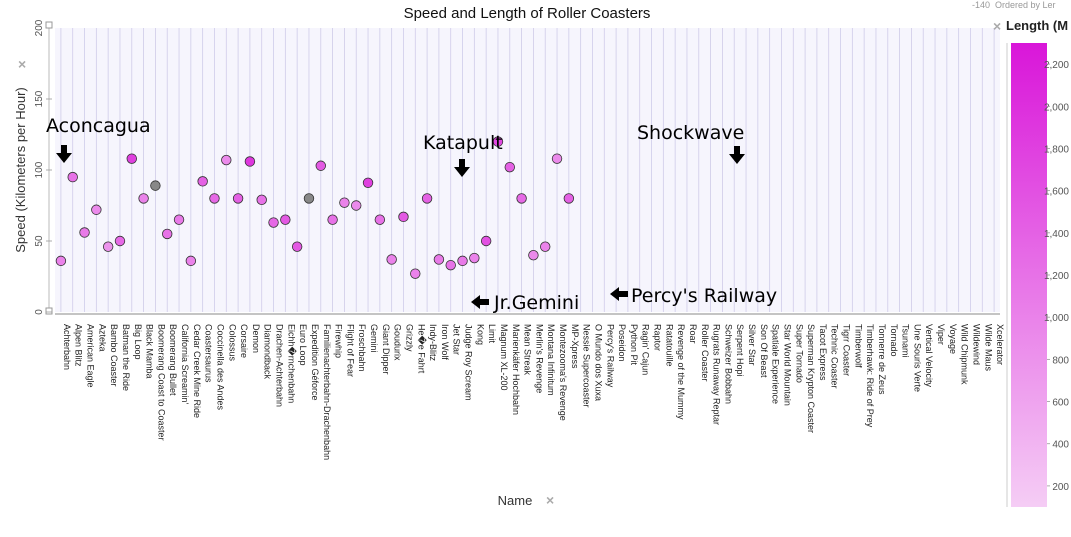 The width and height of the screenshot is (1071, 537). Describe the element at coordinates (20, 169) in the screenshot. I see `y-axis-label: Speed (Kilometers per Hour)` at that location.